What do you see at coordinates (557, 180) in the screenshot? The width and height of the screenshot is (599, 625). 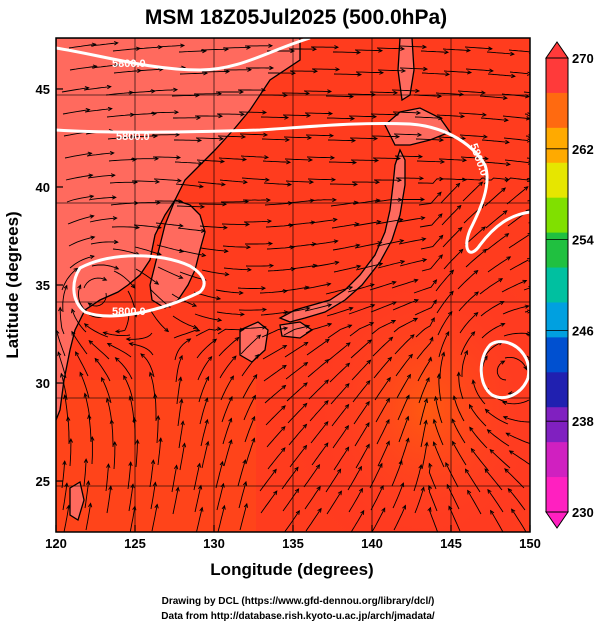 I see `colorbar-segment` at bounding box center [557, 180].